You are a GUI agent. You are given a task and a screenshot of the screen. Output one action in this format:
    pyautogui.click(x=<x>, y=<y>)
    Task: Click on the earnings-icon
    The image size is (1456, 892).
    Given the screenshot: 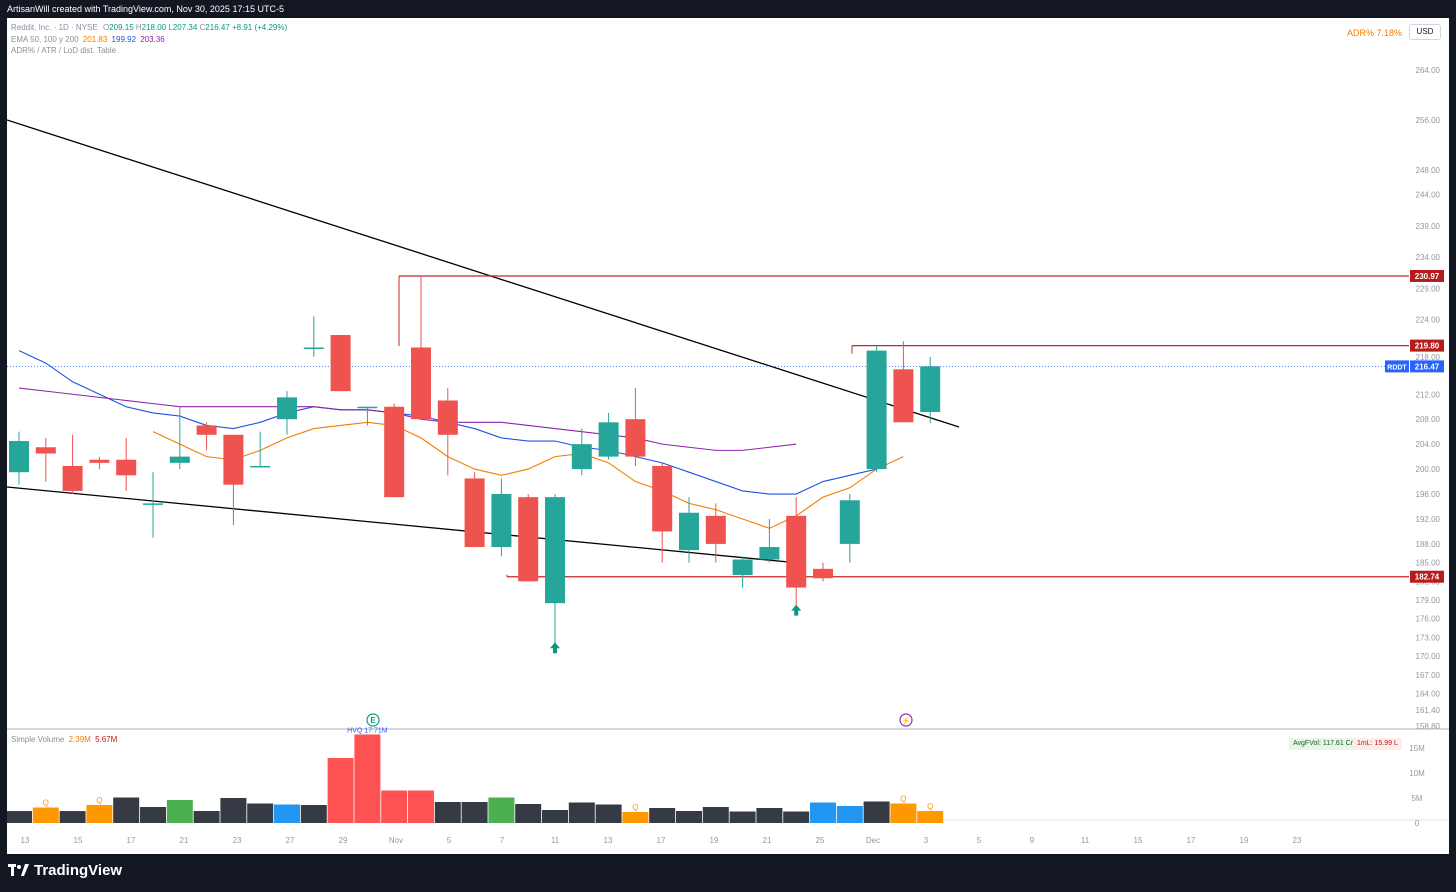 What is the action you would take?
    pyautogui.click(x=373, y=720)
    